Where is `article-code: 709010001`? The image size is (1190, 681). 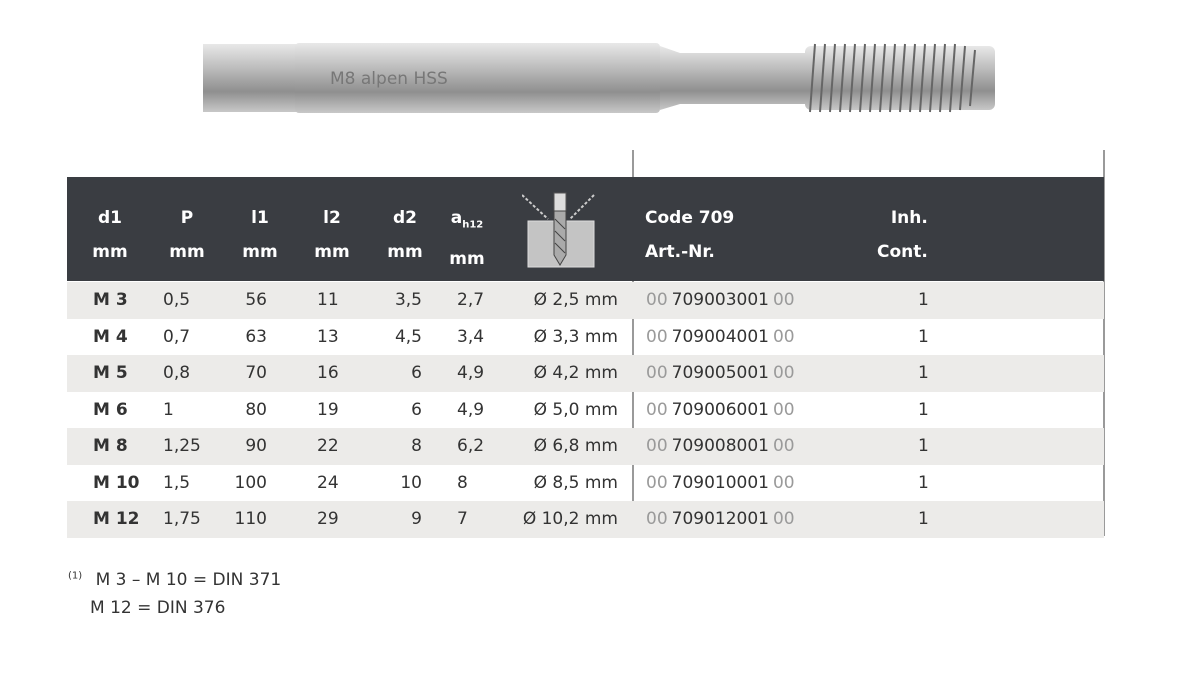
article-code: 709010001 is located at coordinates (720, 482).